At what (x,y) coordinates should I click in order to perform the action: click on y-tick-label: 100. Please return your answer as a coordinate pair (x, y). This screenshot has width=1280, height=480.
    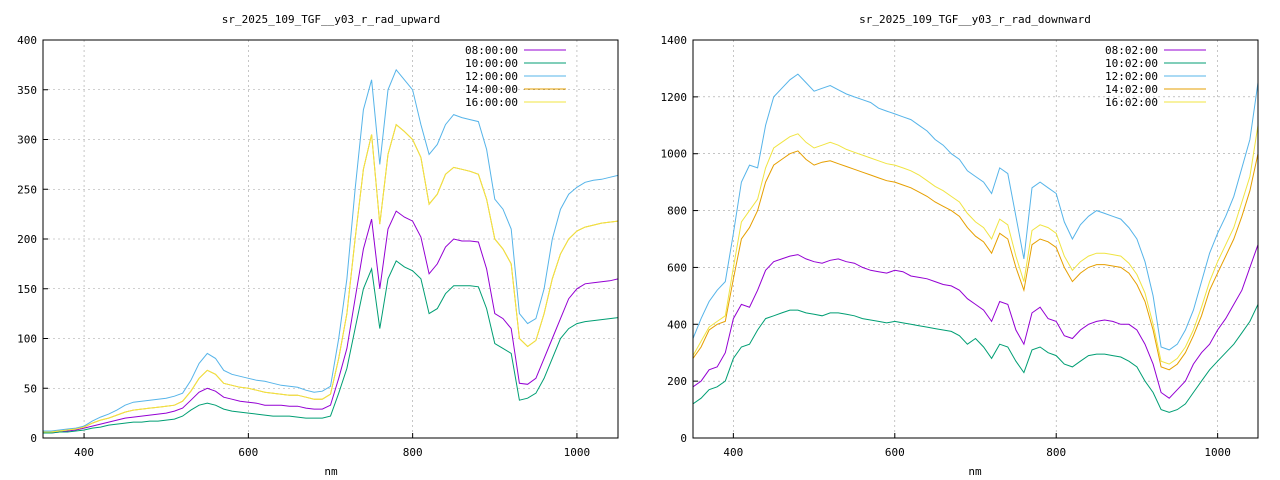
    Looking at the image, I should click on (27, 339).